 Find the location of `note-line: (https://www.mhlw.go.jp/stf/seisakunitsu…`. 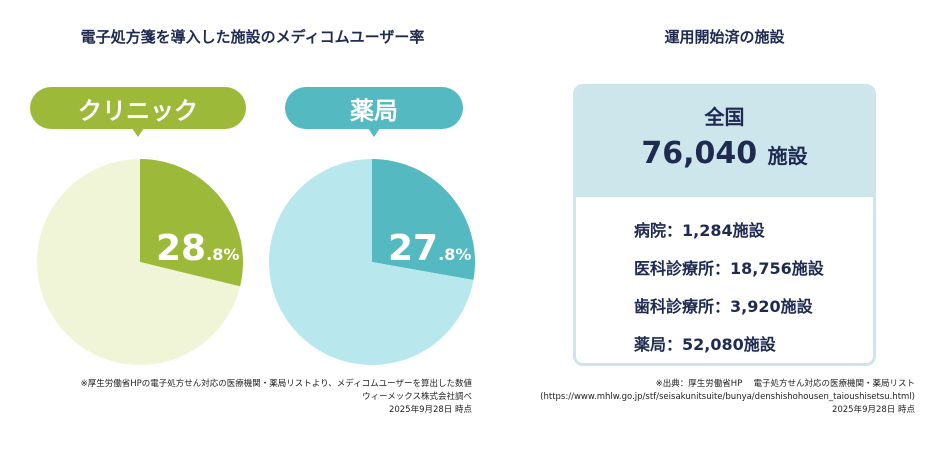

note-line: (https://www.mhlw.go.jp/stf/seisakunitsu… is located at coordinates (727, 397).